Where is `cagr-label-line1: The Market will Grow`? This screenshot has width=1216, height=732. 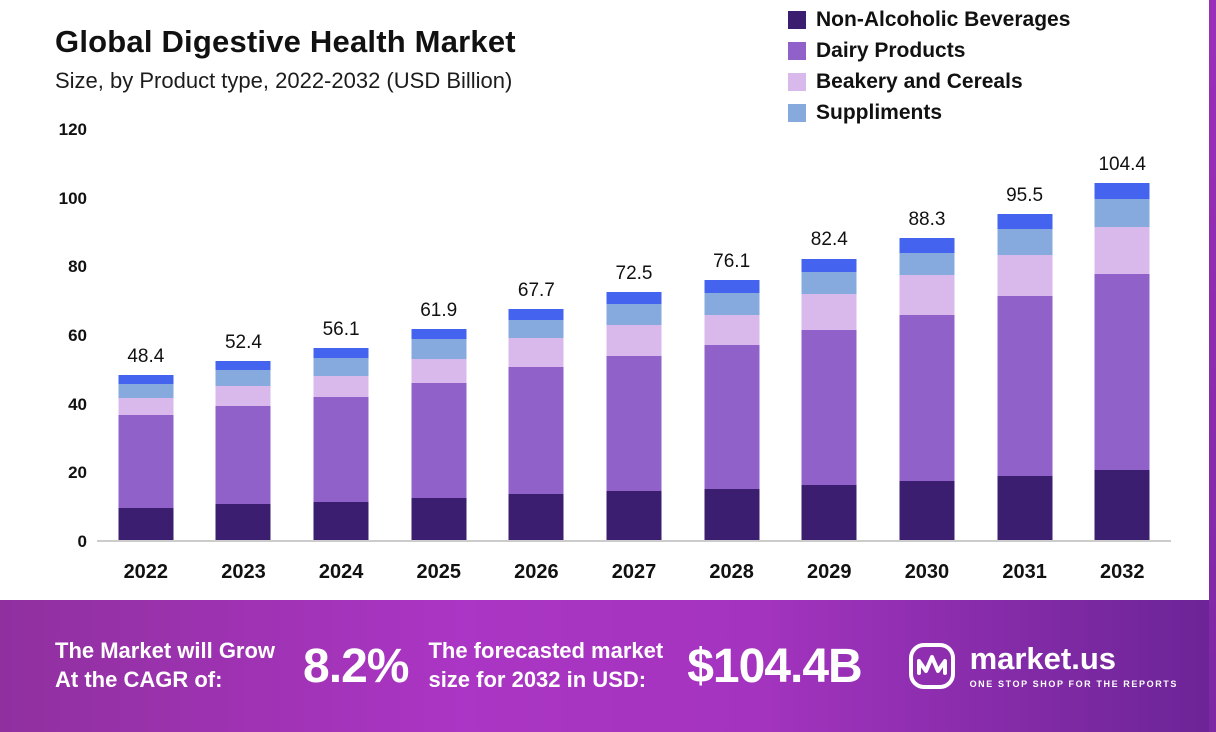 cagr-label-line1: The Market will Grow is located at coordinates (165, 651).